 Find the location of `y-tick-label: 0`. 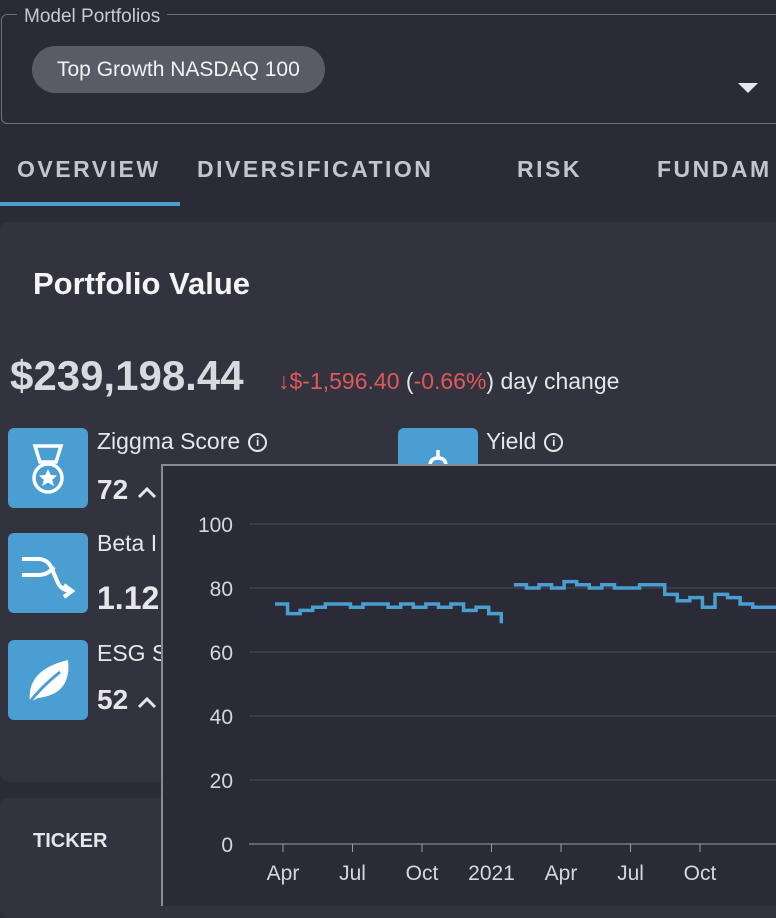

y-tick-label: 0 is located at coordinates (227, 845).